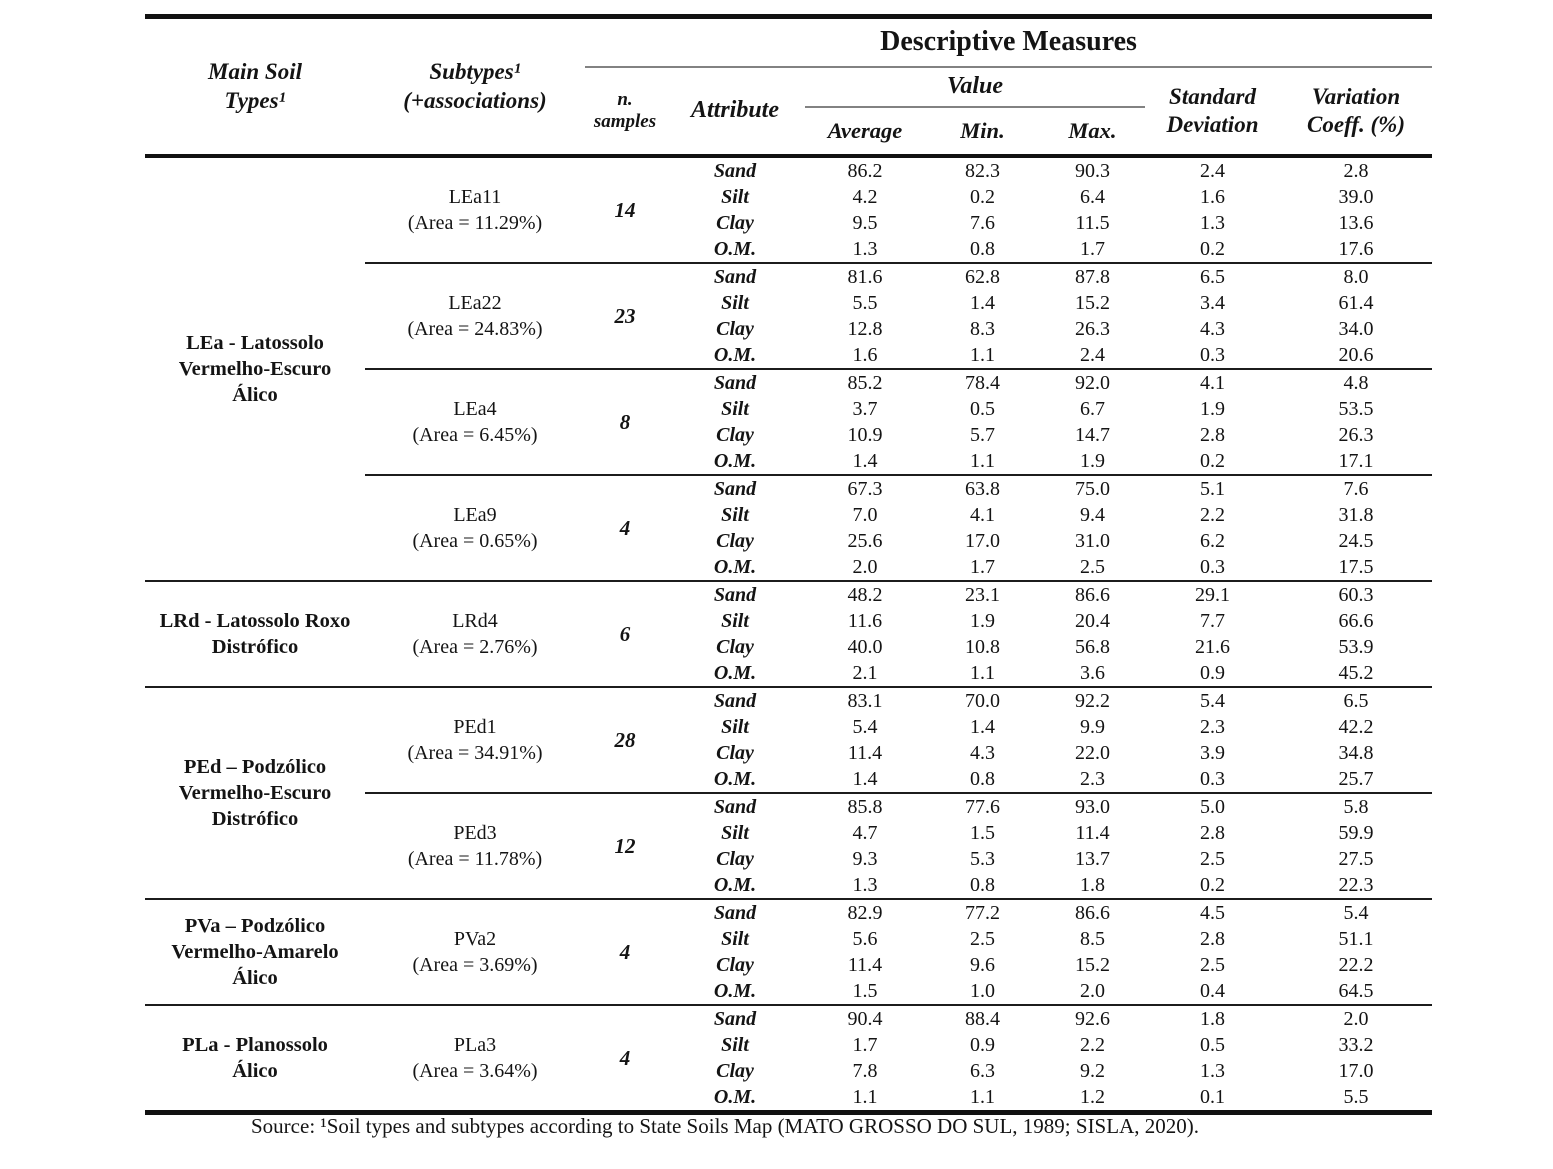 The width and height of the screenshot is (1553, 1169). What do you see at coordinates (1356, 646) in the screenshot?
I see `value-variation-coeff: 53.9` at bounding box center [1356, 646].